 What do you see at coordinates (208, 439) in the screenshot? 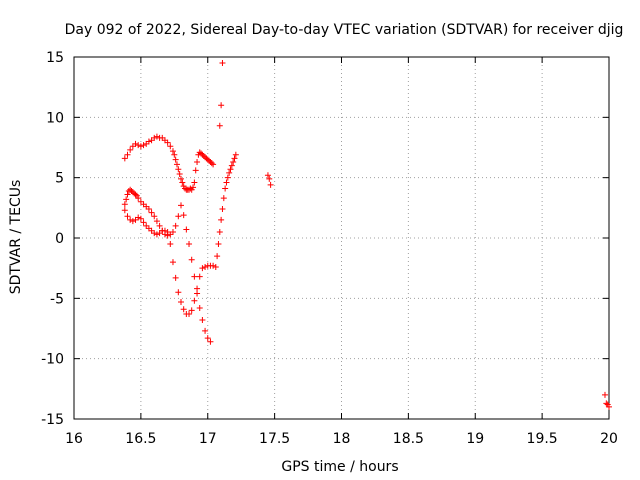
I see `x-tick-label: 17` at bounding box center [208, 439].